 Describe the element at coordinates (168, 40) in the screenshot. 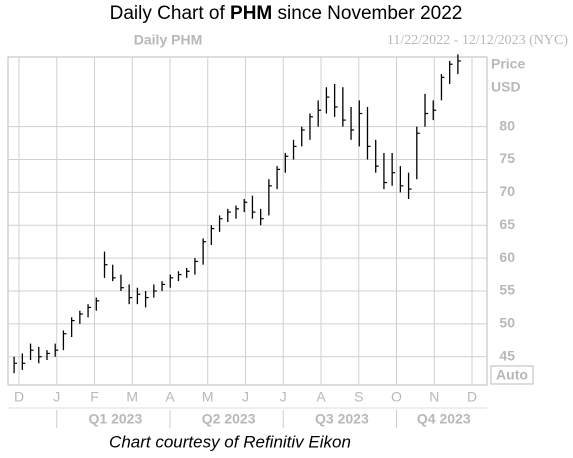

I see `panel-title: Daily PHM` at that location.